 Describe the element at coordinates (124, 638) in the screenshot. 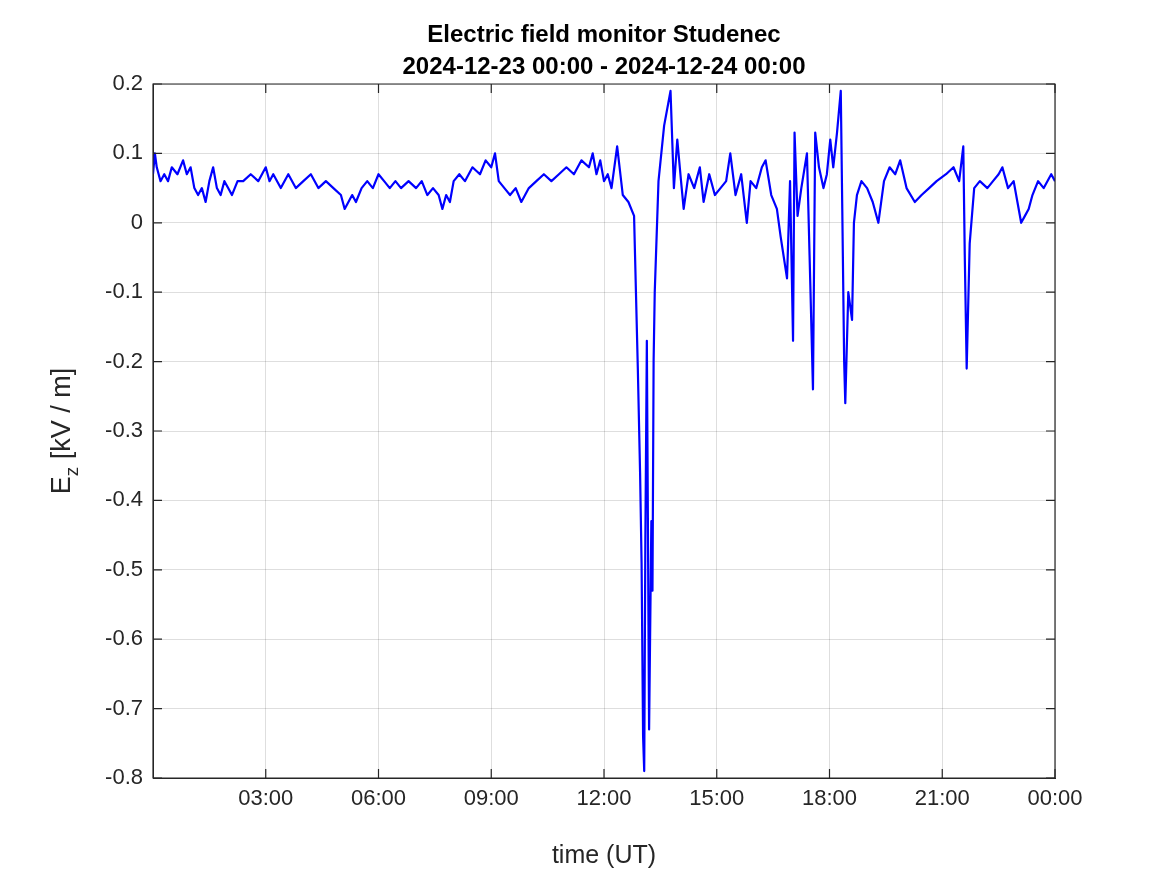

I see `y-tick-label: -0.6` at that location.